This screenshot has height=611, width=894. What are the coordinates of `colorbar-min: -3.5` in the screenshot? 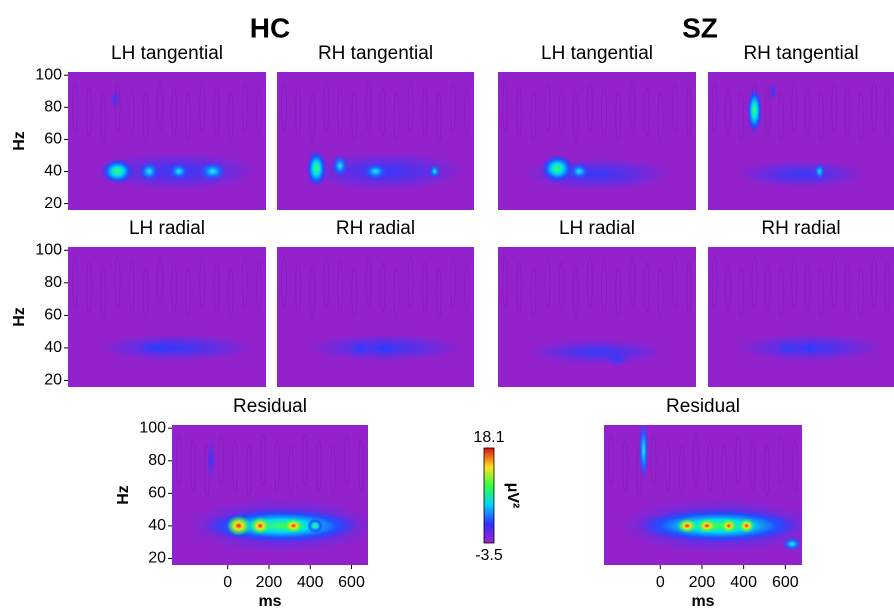 It's located at (489, 555).